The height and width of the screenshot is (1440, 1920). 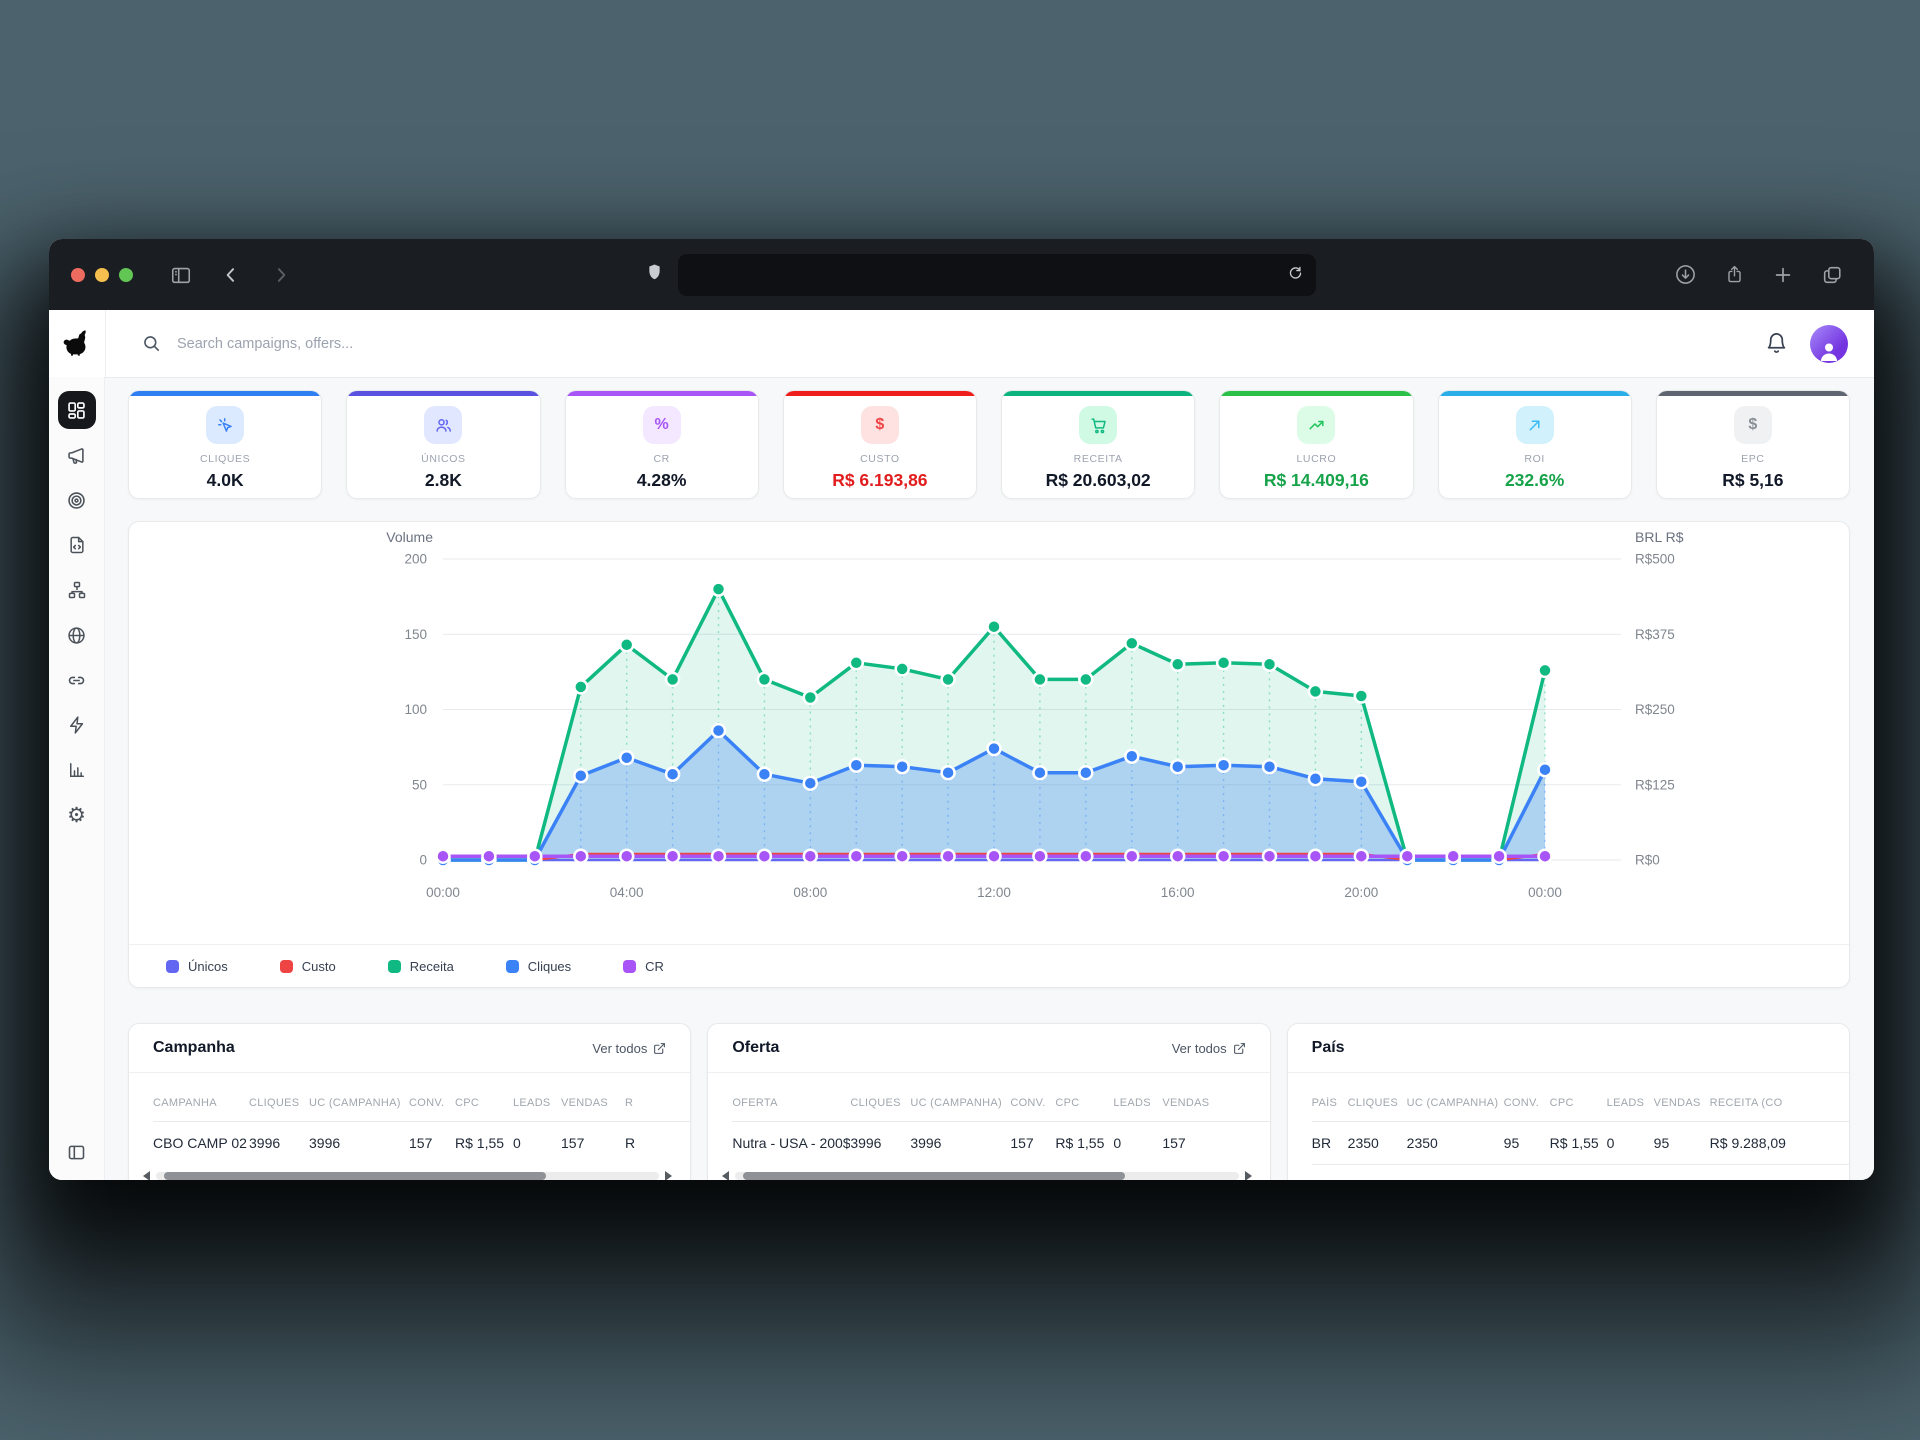 What do you see at coordinates (77, 545) in the screenshot?
I see `sidebar-item-landing-pages` at bounding box center [77, 545].